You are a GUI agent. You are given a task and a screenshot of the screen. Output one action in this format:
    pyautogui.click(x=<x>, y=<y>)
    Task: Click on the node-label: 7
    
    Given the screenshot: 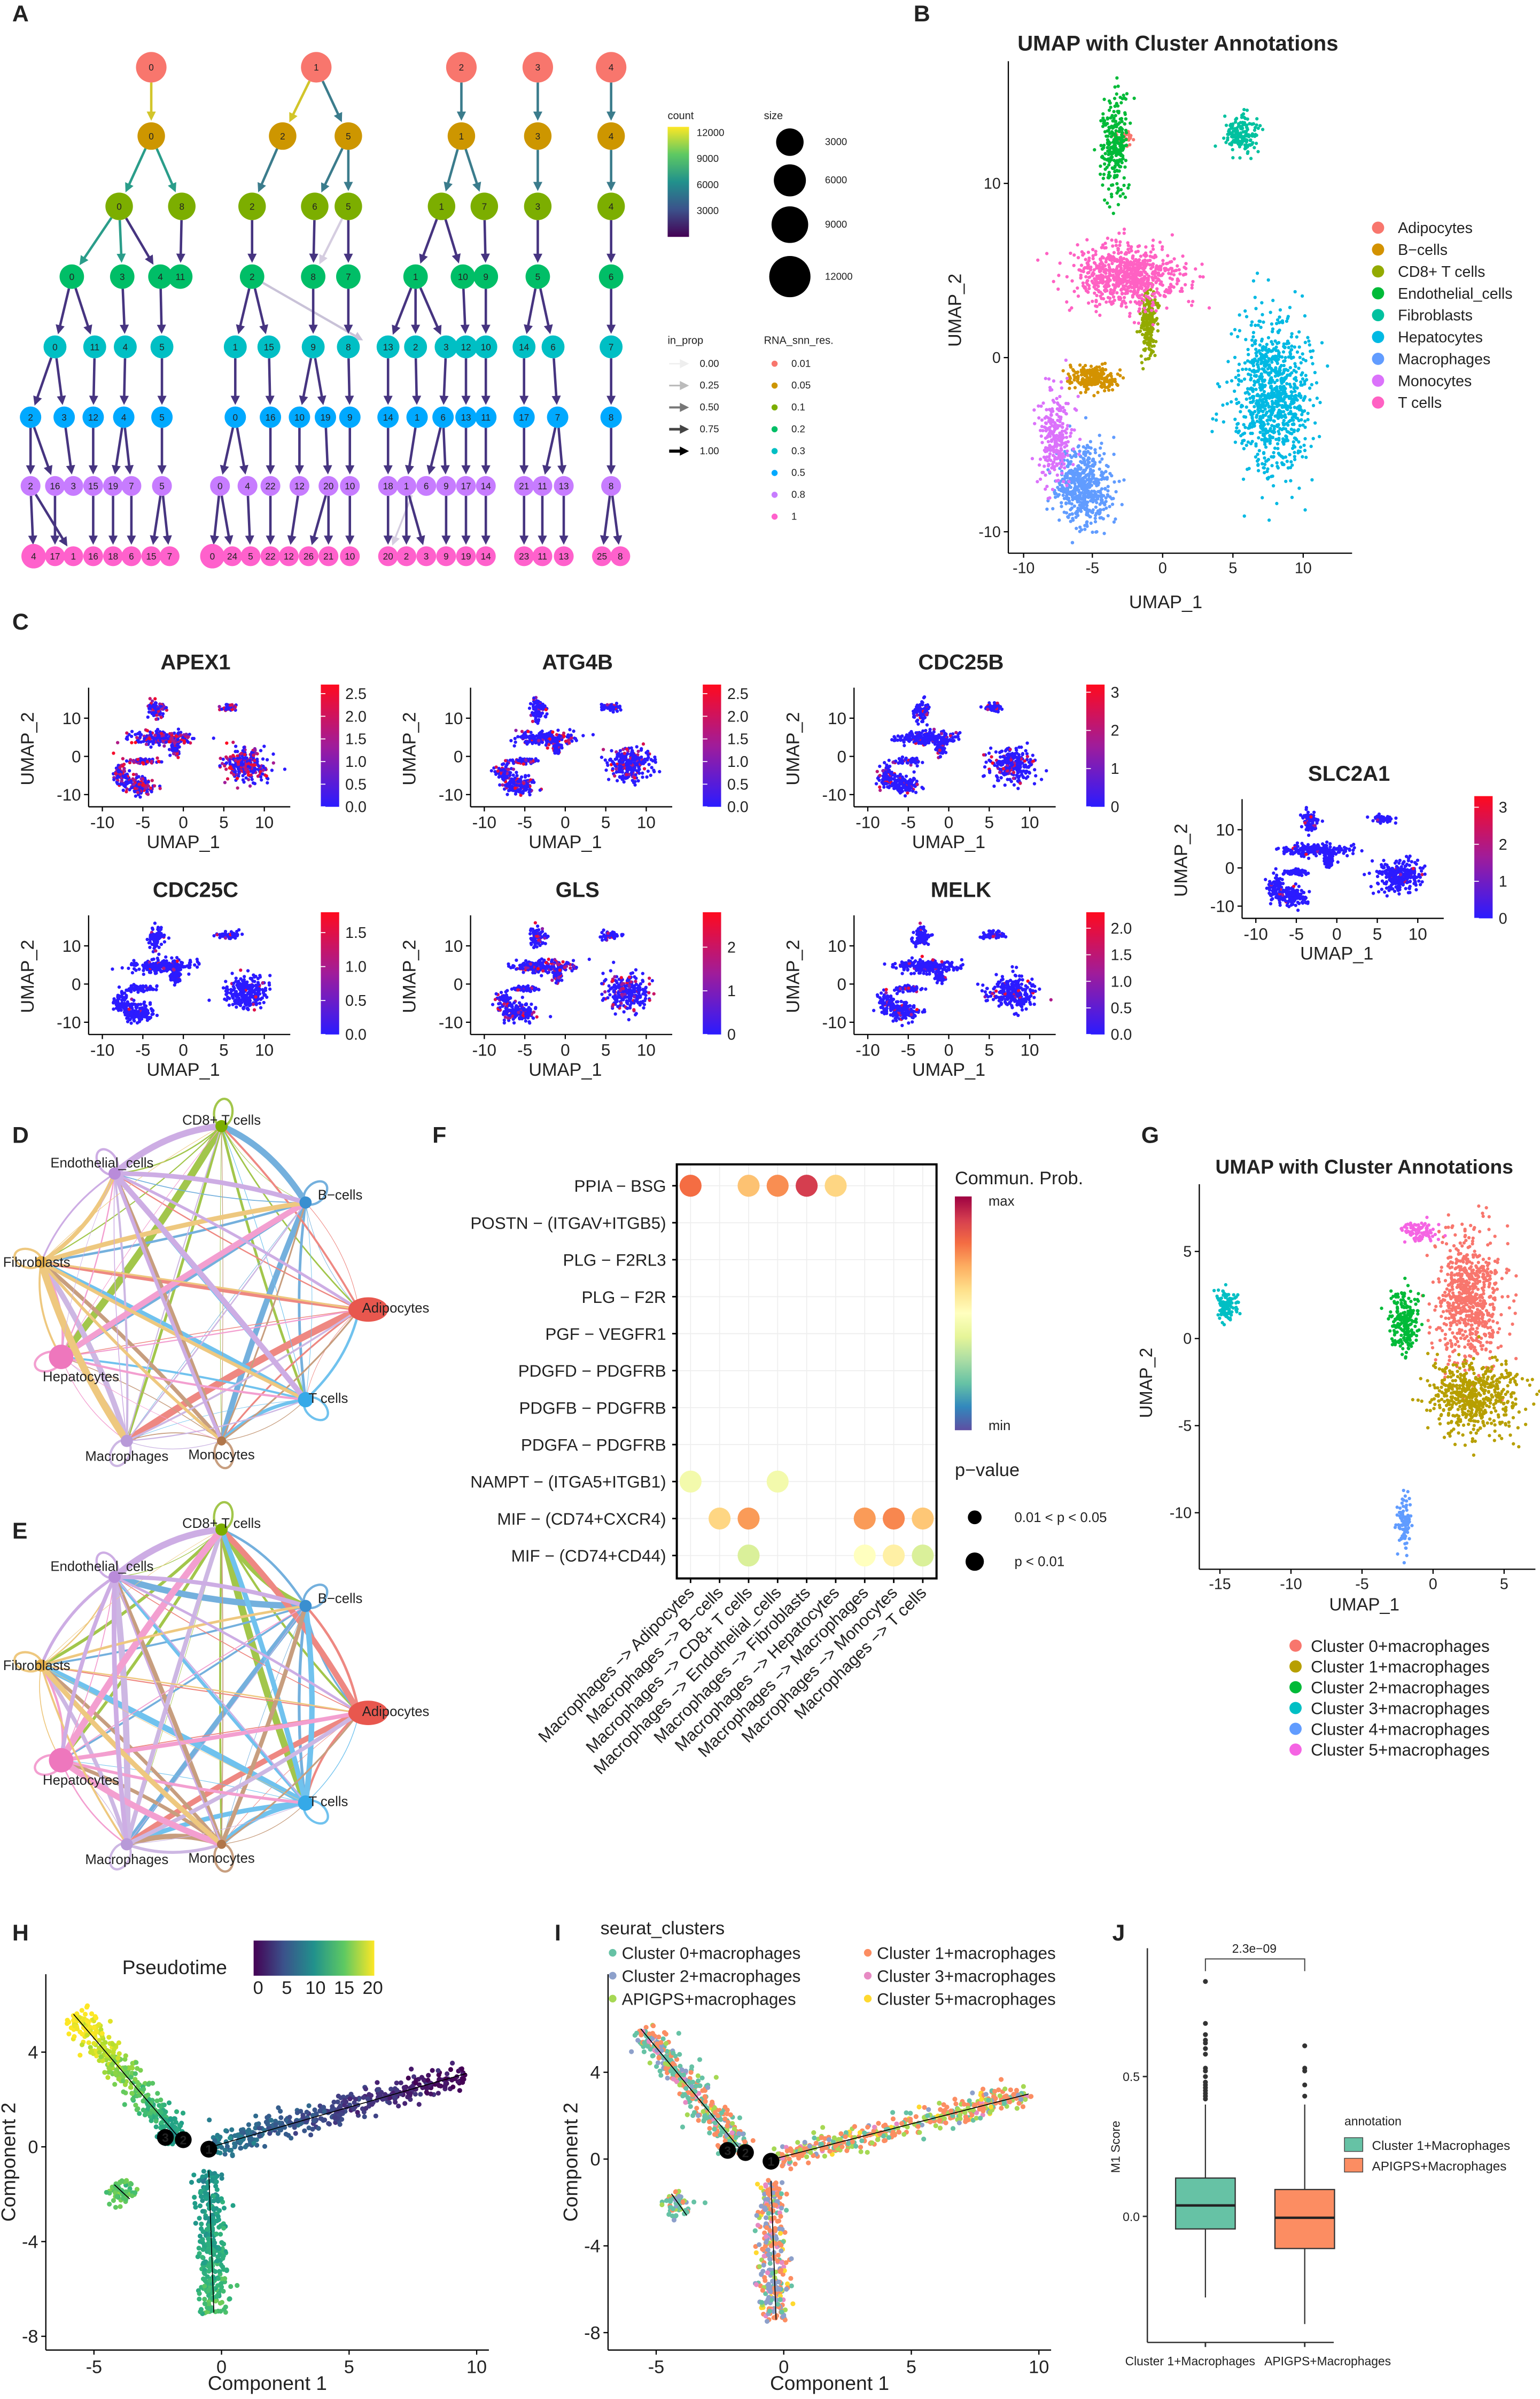 What is the action you would take?
    pyautogui.click(x=485, y=206)
    